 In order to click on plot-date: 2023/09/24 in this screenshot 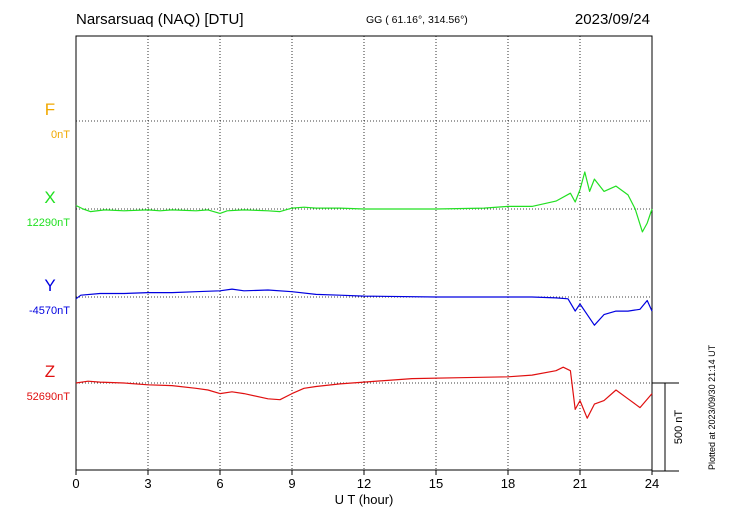, I will do `click(612, 19)`.